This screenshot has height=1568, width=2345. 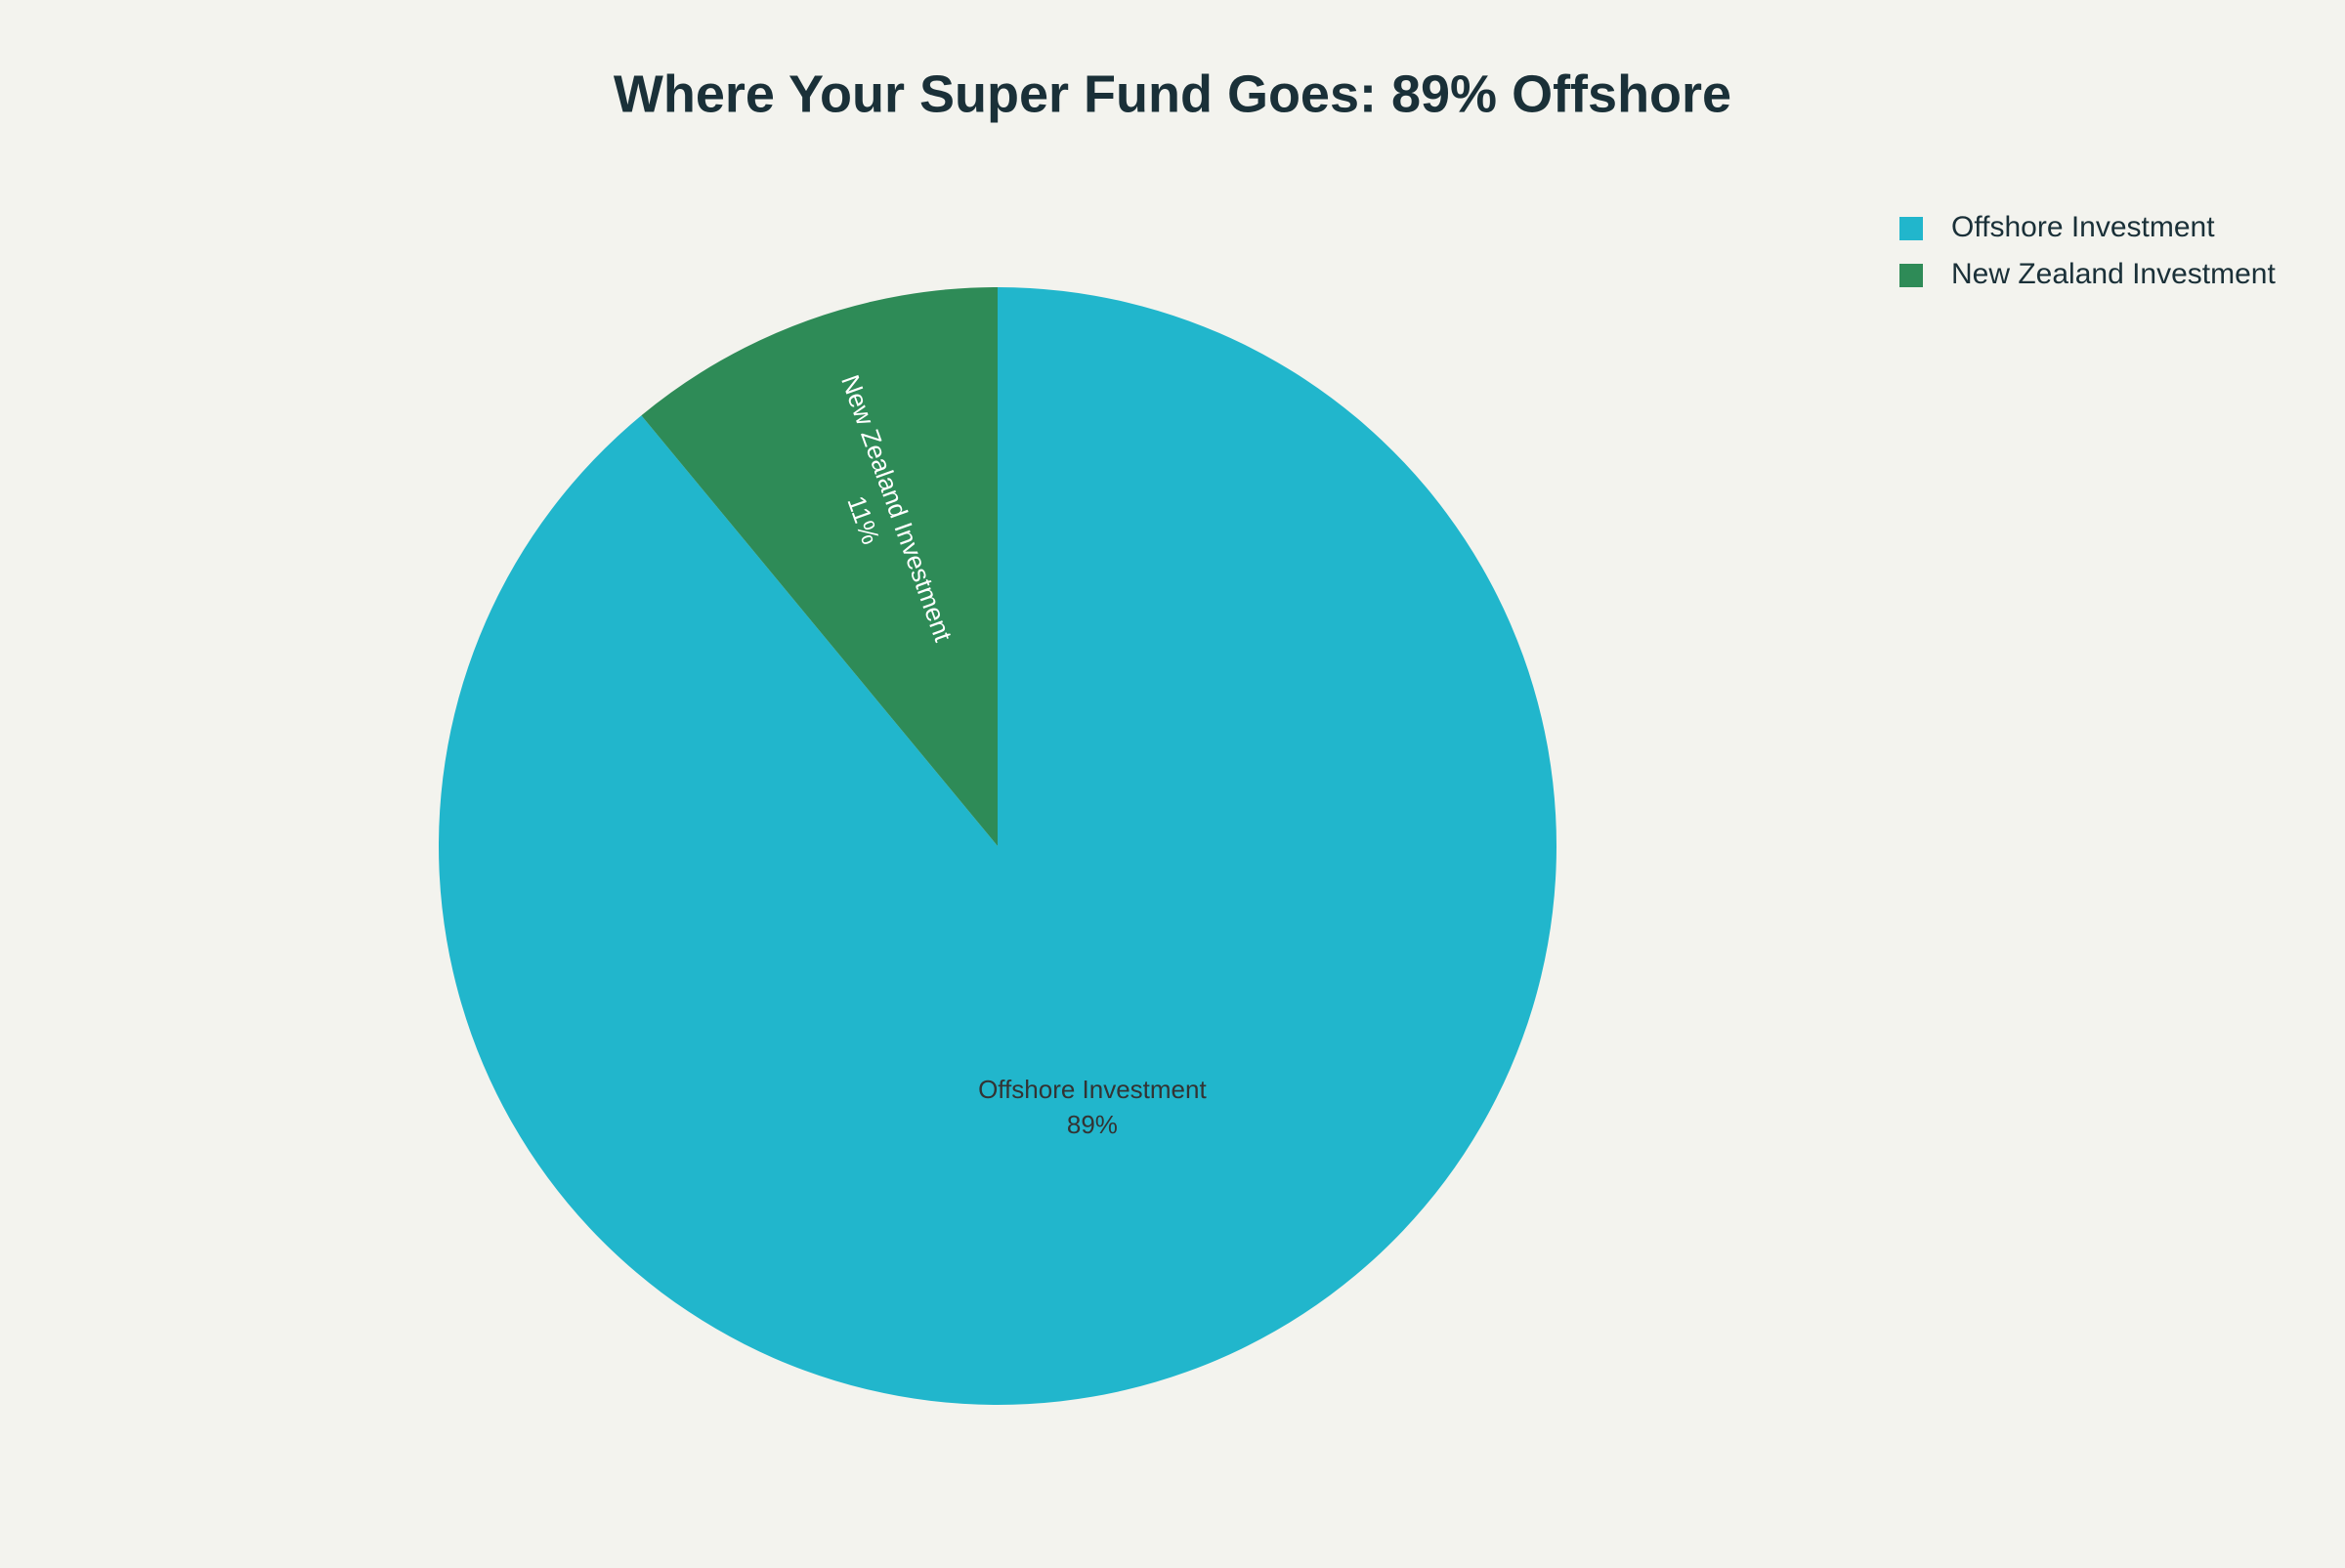 I want to click on slice-label: Offshore Investment 89%, so click(x=1092, y=1107).